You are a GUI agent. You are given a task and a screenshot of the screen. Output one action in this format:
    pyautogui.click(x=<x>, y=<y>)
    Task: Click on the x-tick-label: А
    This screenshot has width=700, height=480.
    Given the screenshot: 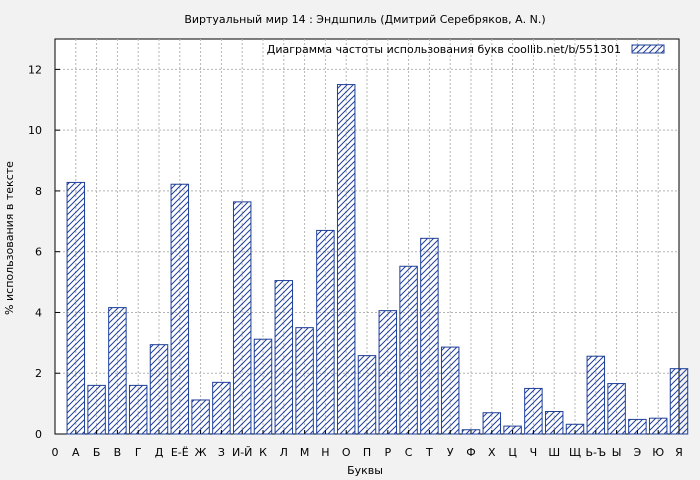 What is the action you would take?
    pyautogui.click(x=76, y=452)
    